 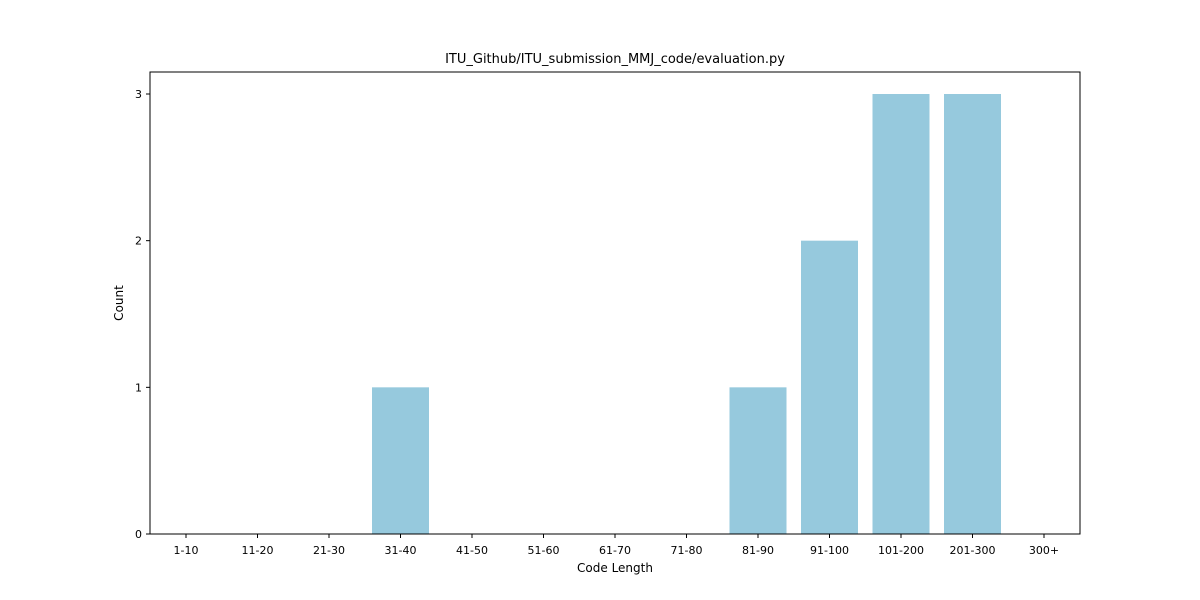 I want to click on x-tick-label: 81-90, so click(x=758, y=550).